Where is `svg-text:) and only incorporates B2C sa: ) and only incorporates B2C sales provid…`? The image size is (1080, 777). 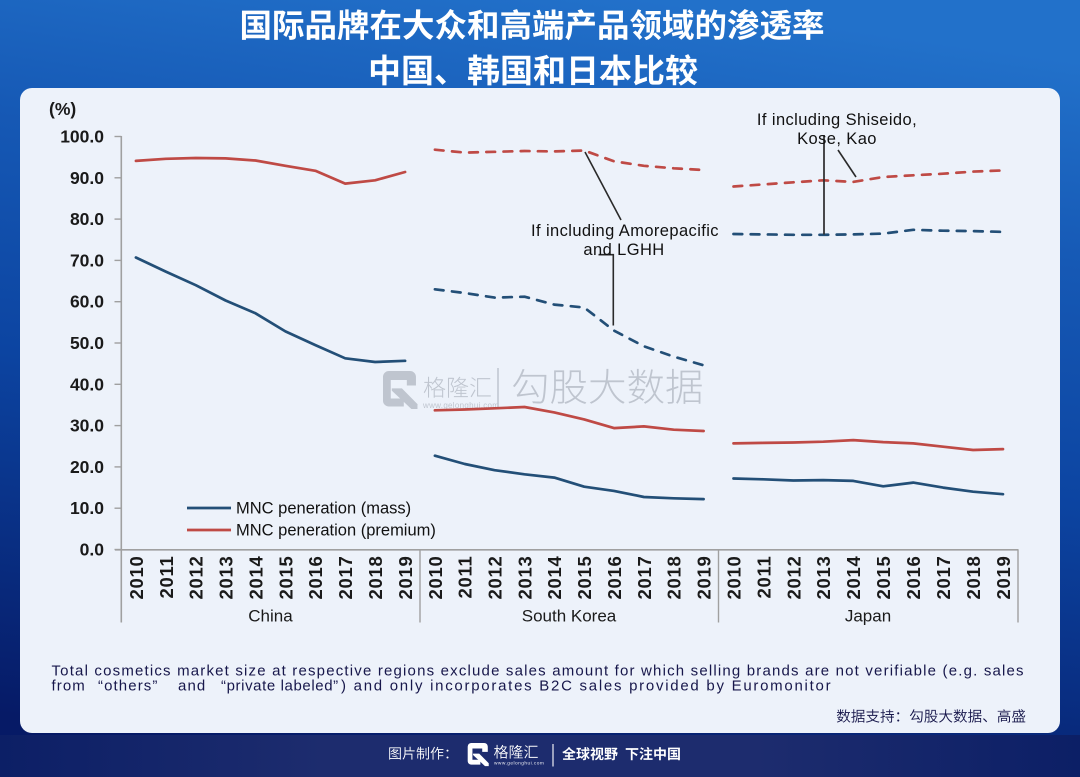
svg-text:) and only incorporates B2C sa: ) and only incorporates B2C sales provid… is located at coordinates (586, 686).